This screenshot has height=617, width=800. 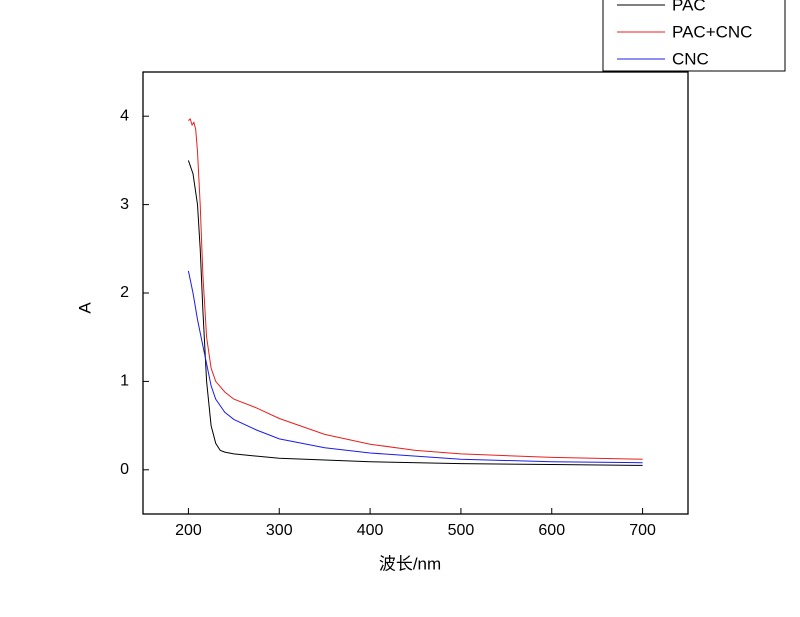 What do you see at coordinates (279, 530) in the screenshot?
I see `x-tick-label: 300` at bounding box center [279, 530].